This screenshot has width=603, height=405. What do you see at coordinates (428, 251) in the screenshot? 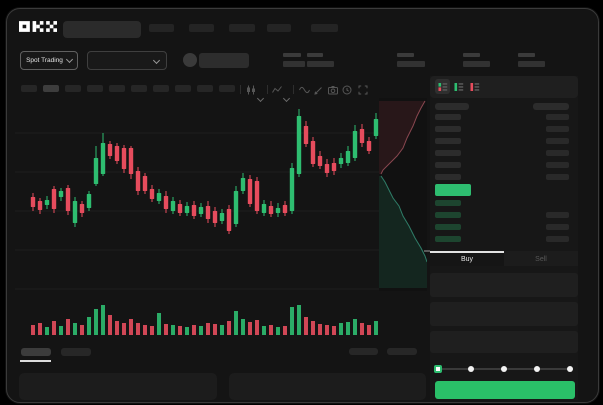
I see `last-price-marker` at bounding box center [428, 251].